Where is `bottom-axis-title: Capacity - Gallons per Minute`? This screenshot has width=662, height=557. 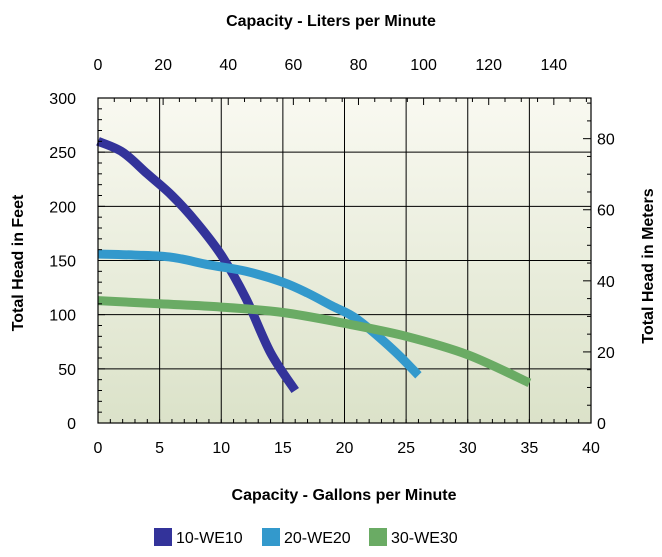 bottom-axis-title: Capacity - Gallons per Minute is located at coordinates (344, 495).